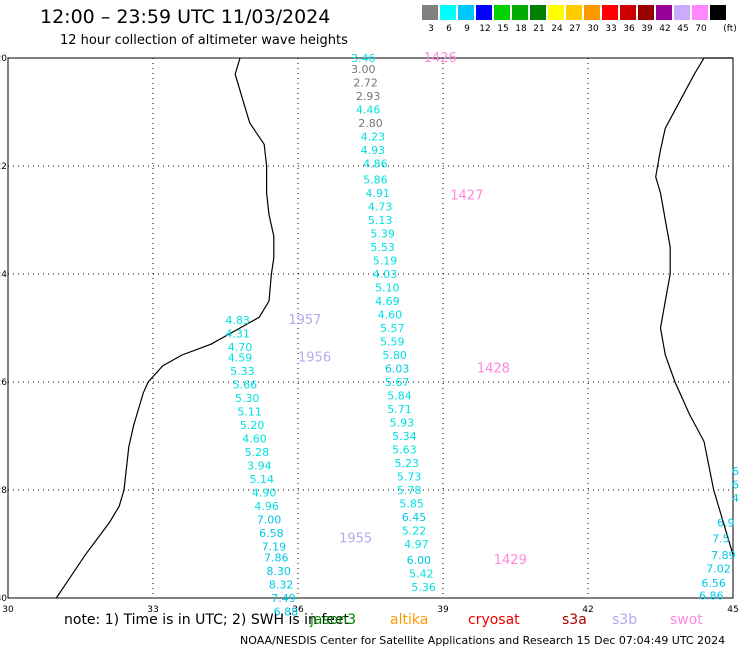  Describe the element at coordinates (392, 342) in the screenshot. I see `wave-height-value: 5.59` at that location.